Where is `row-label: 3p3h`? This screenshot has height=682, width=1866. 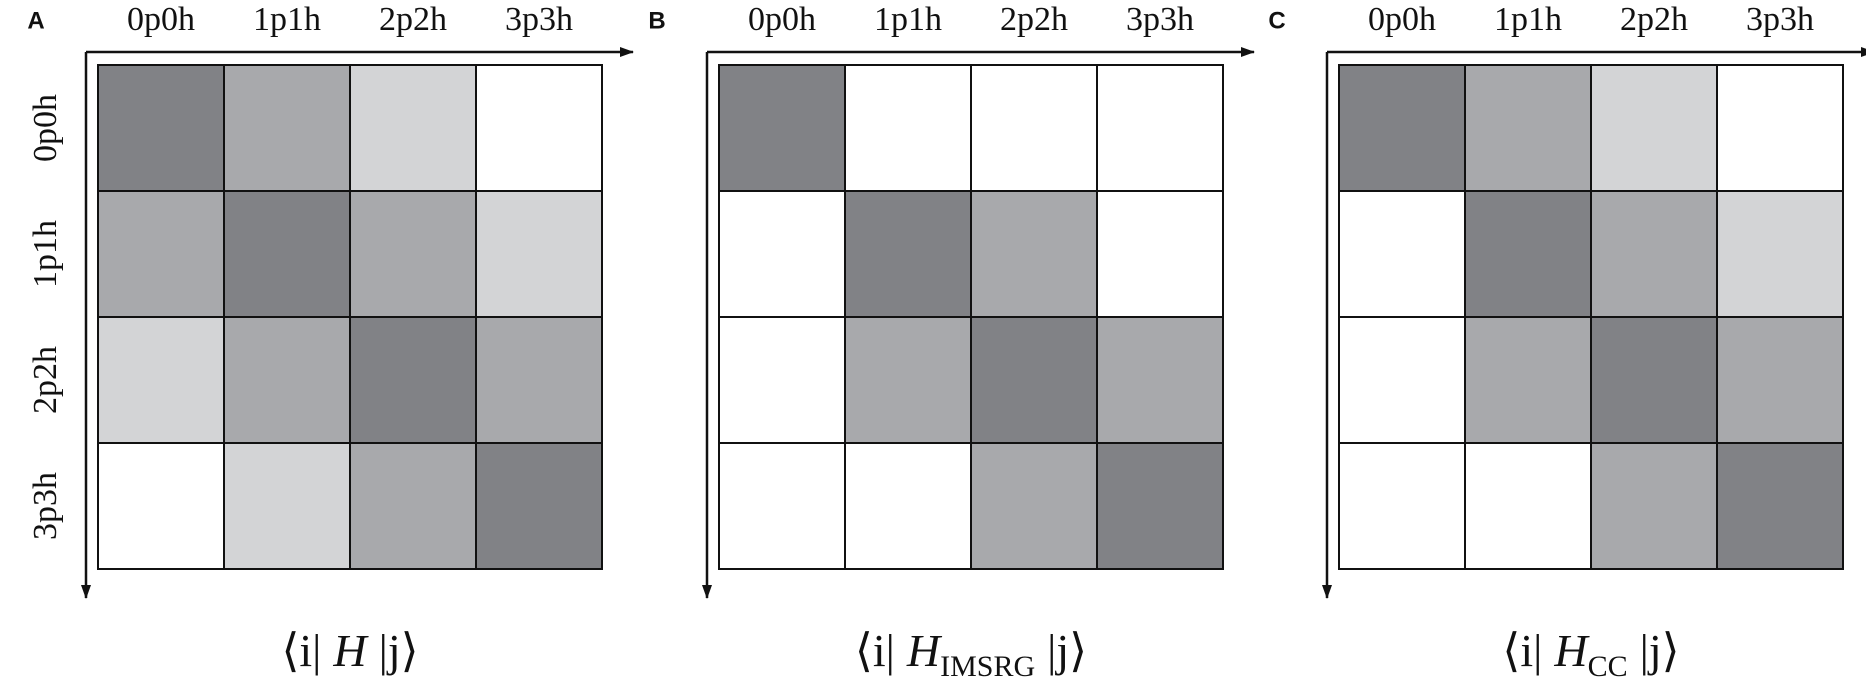
row-label: 3p3h is located at coordinates (45, 506).